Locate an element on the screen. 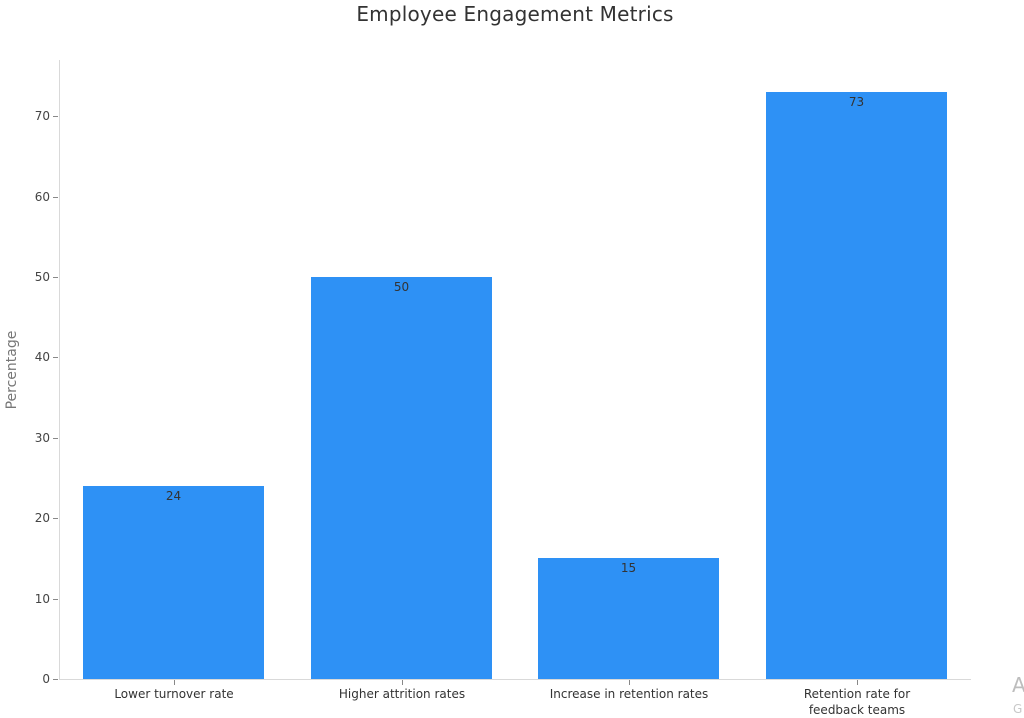 Image resolution: width=1024 pixels, height=718 pixels. bar: 50 is located at coordinates (401, 478).